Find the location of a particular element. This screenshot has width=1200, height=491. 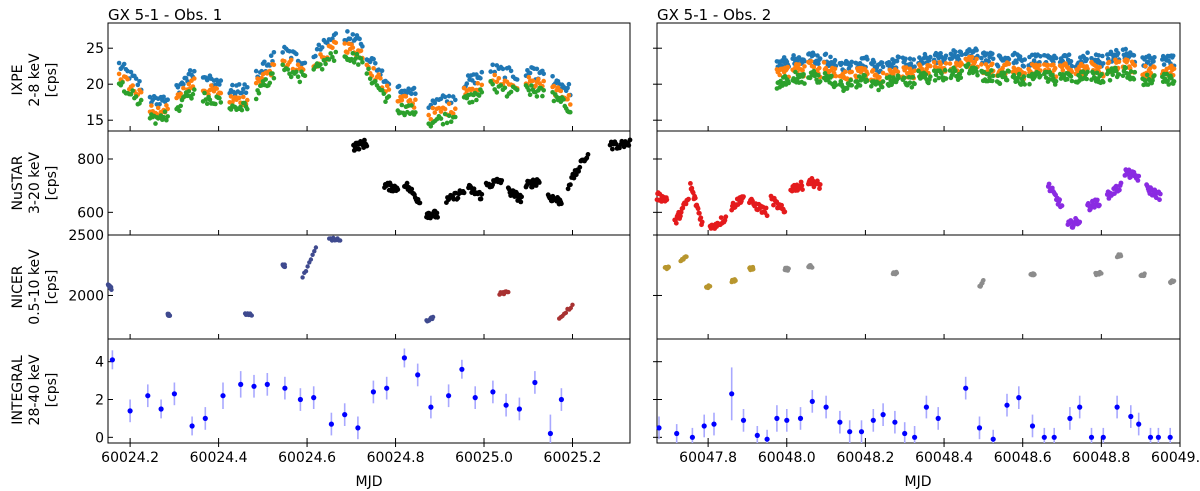

ixpe-series-col1 is located at coordinates (344, 79).